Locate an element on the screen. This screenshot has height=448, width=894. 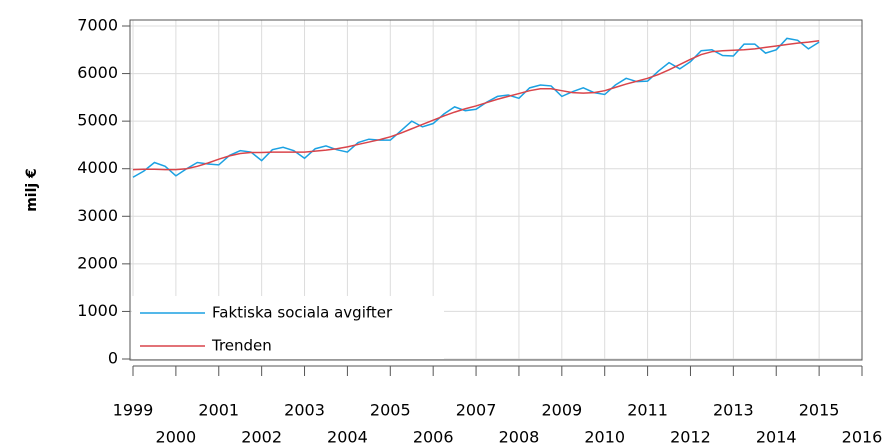
x-tick-label: 2013 is located at coordinates (733, 410).